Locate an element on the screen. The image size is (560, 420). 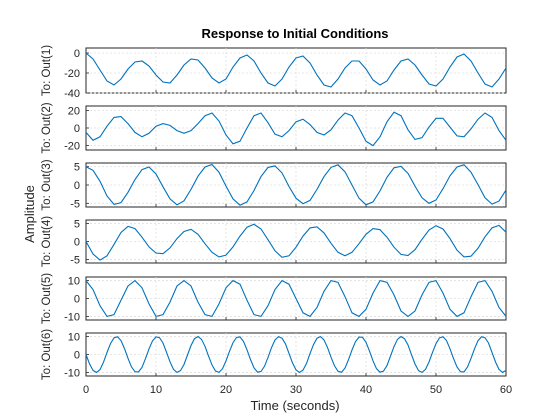
x-tick-label: 40 is located at coordinates (366, 390).